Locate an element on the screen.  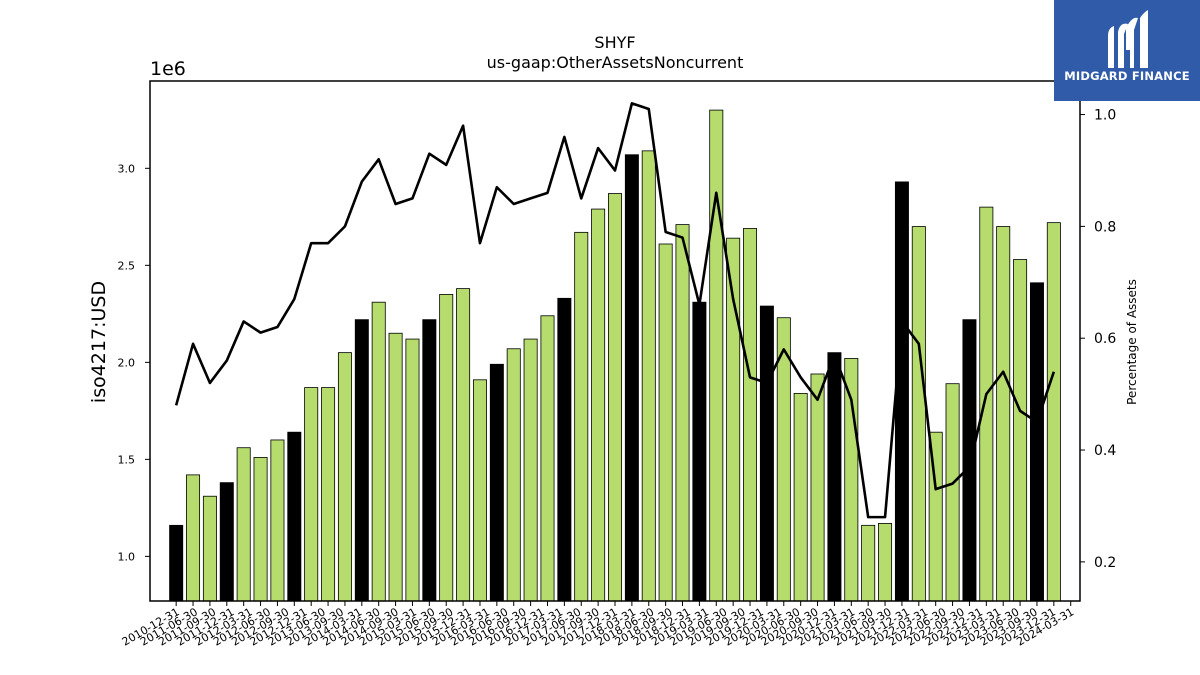
y2-axis-ticks: 0.2 0.4 0.6 0.8 1.0 is located at coordinates (1098, 339).